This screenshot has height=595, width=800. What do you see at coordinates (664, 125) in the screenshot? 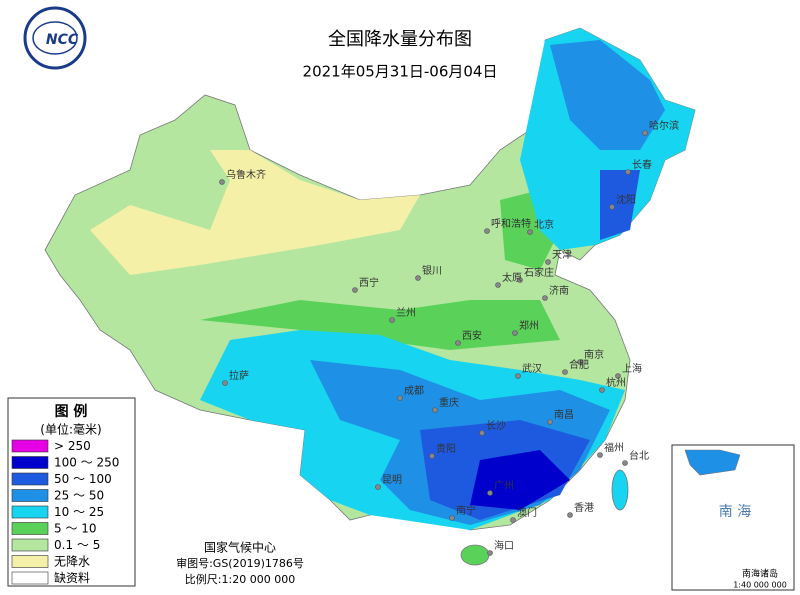
I see `city-label: 哈尔滨` at bounding box center [664, 125].